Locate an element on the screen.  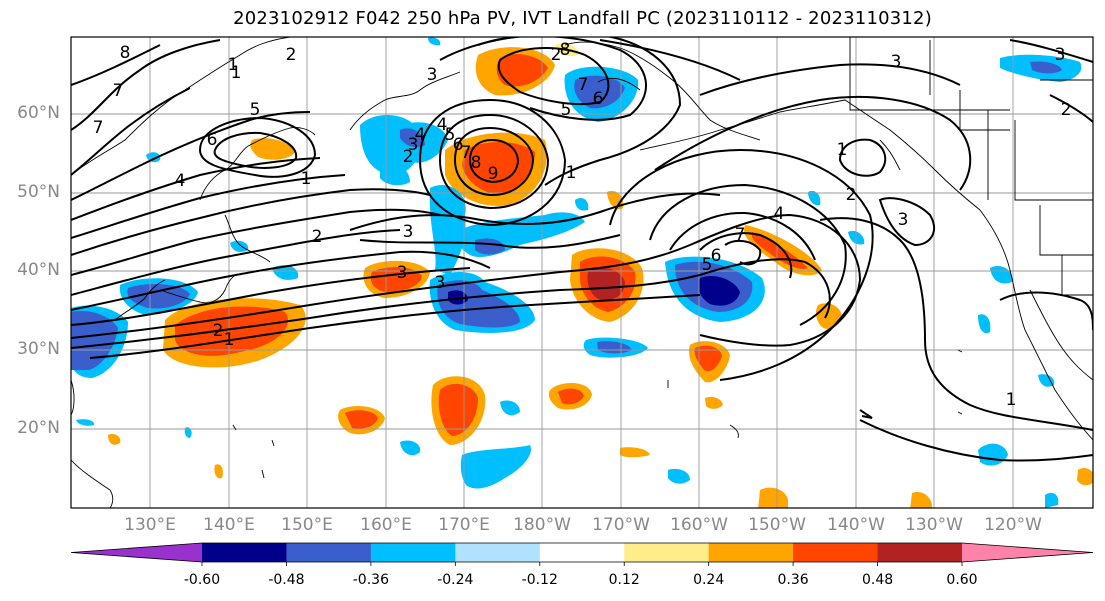
latitude-label: 50°N is located at coordinates (38, 192).